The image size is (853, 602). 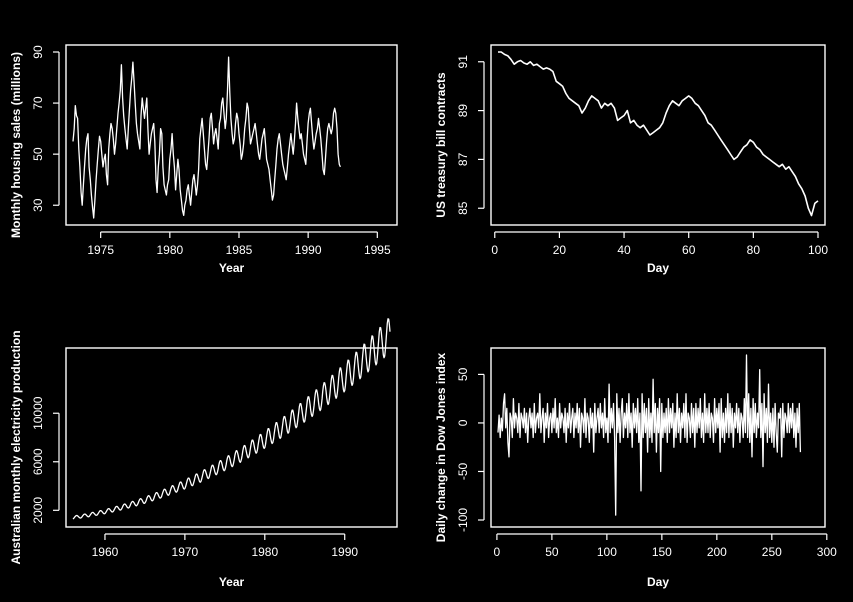 I want to click on x-tick-label: 250, so click(x=772, y=552).